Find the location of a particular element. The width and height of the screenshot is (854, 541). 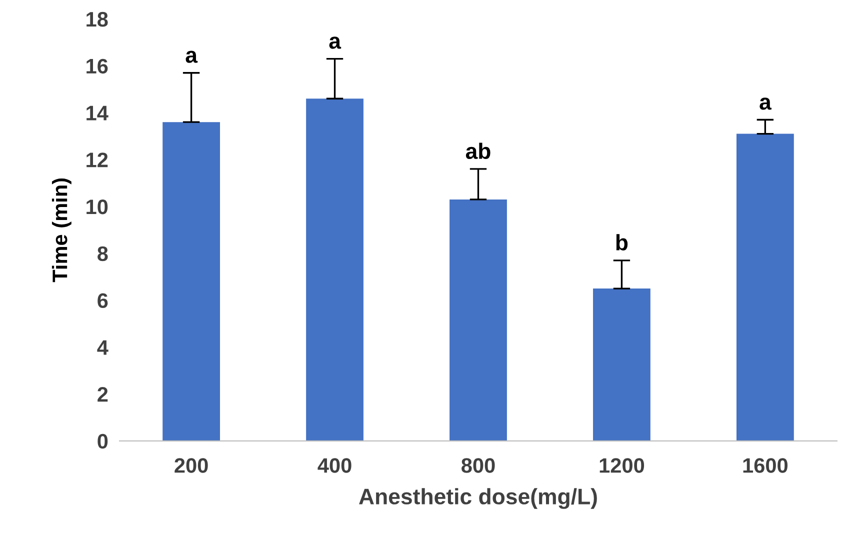

y-tick-label: 10 is located at coordinates (97, 206).